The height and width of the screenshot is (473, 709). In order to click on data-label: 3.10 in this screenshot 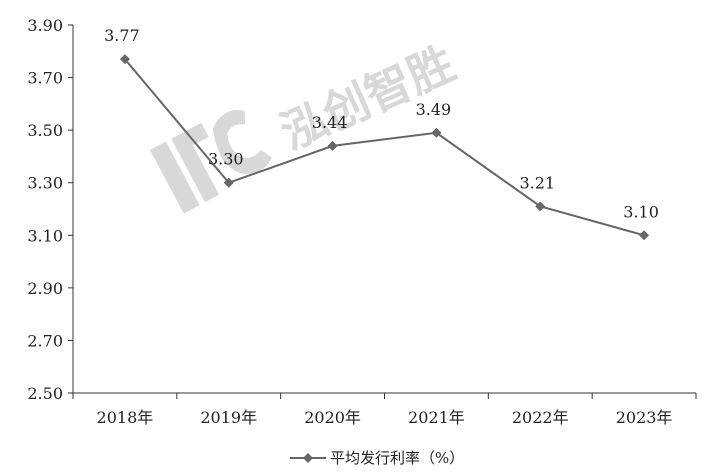, I will do `click(641, 211)`.